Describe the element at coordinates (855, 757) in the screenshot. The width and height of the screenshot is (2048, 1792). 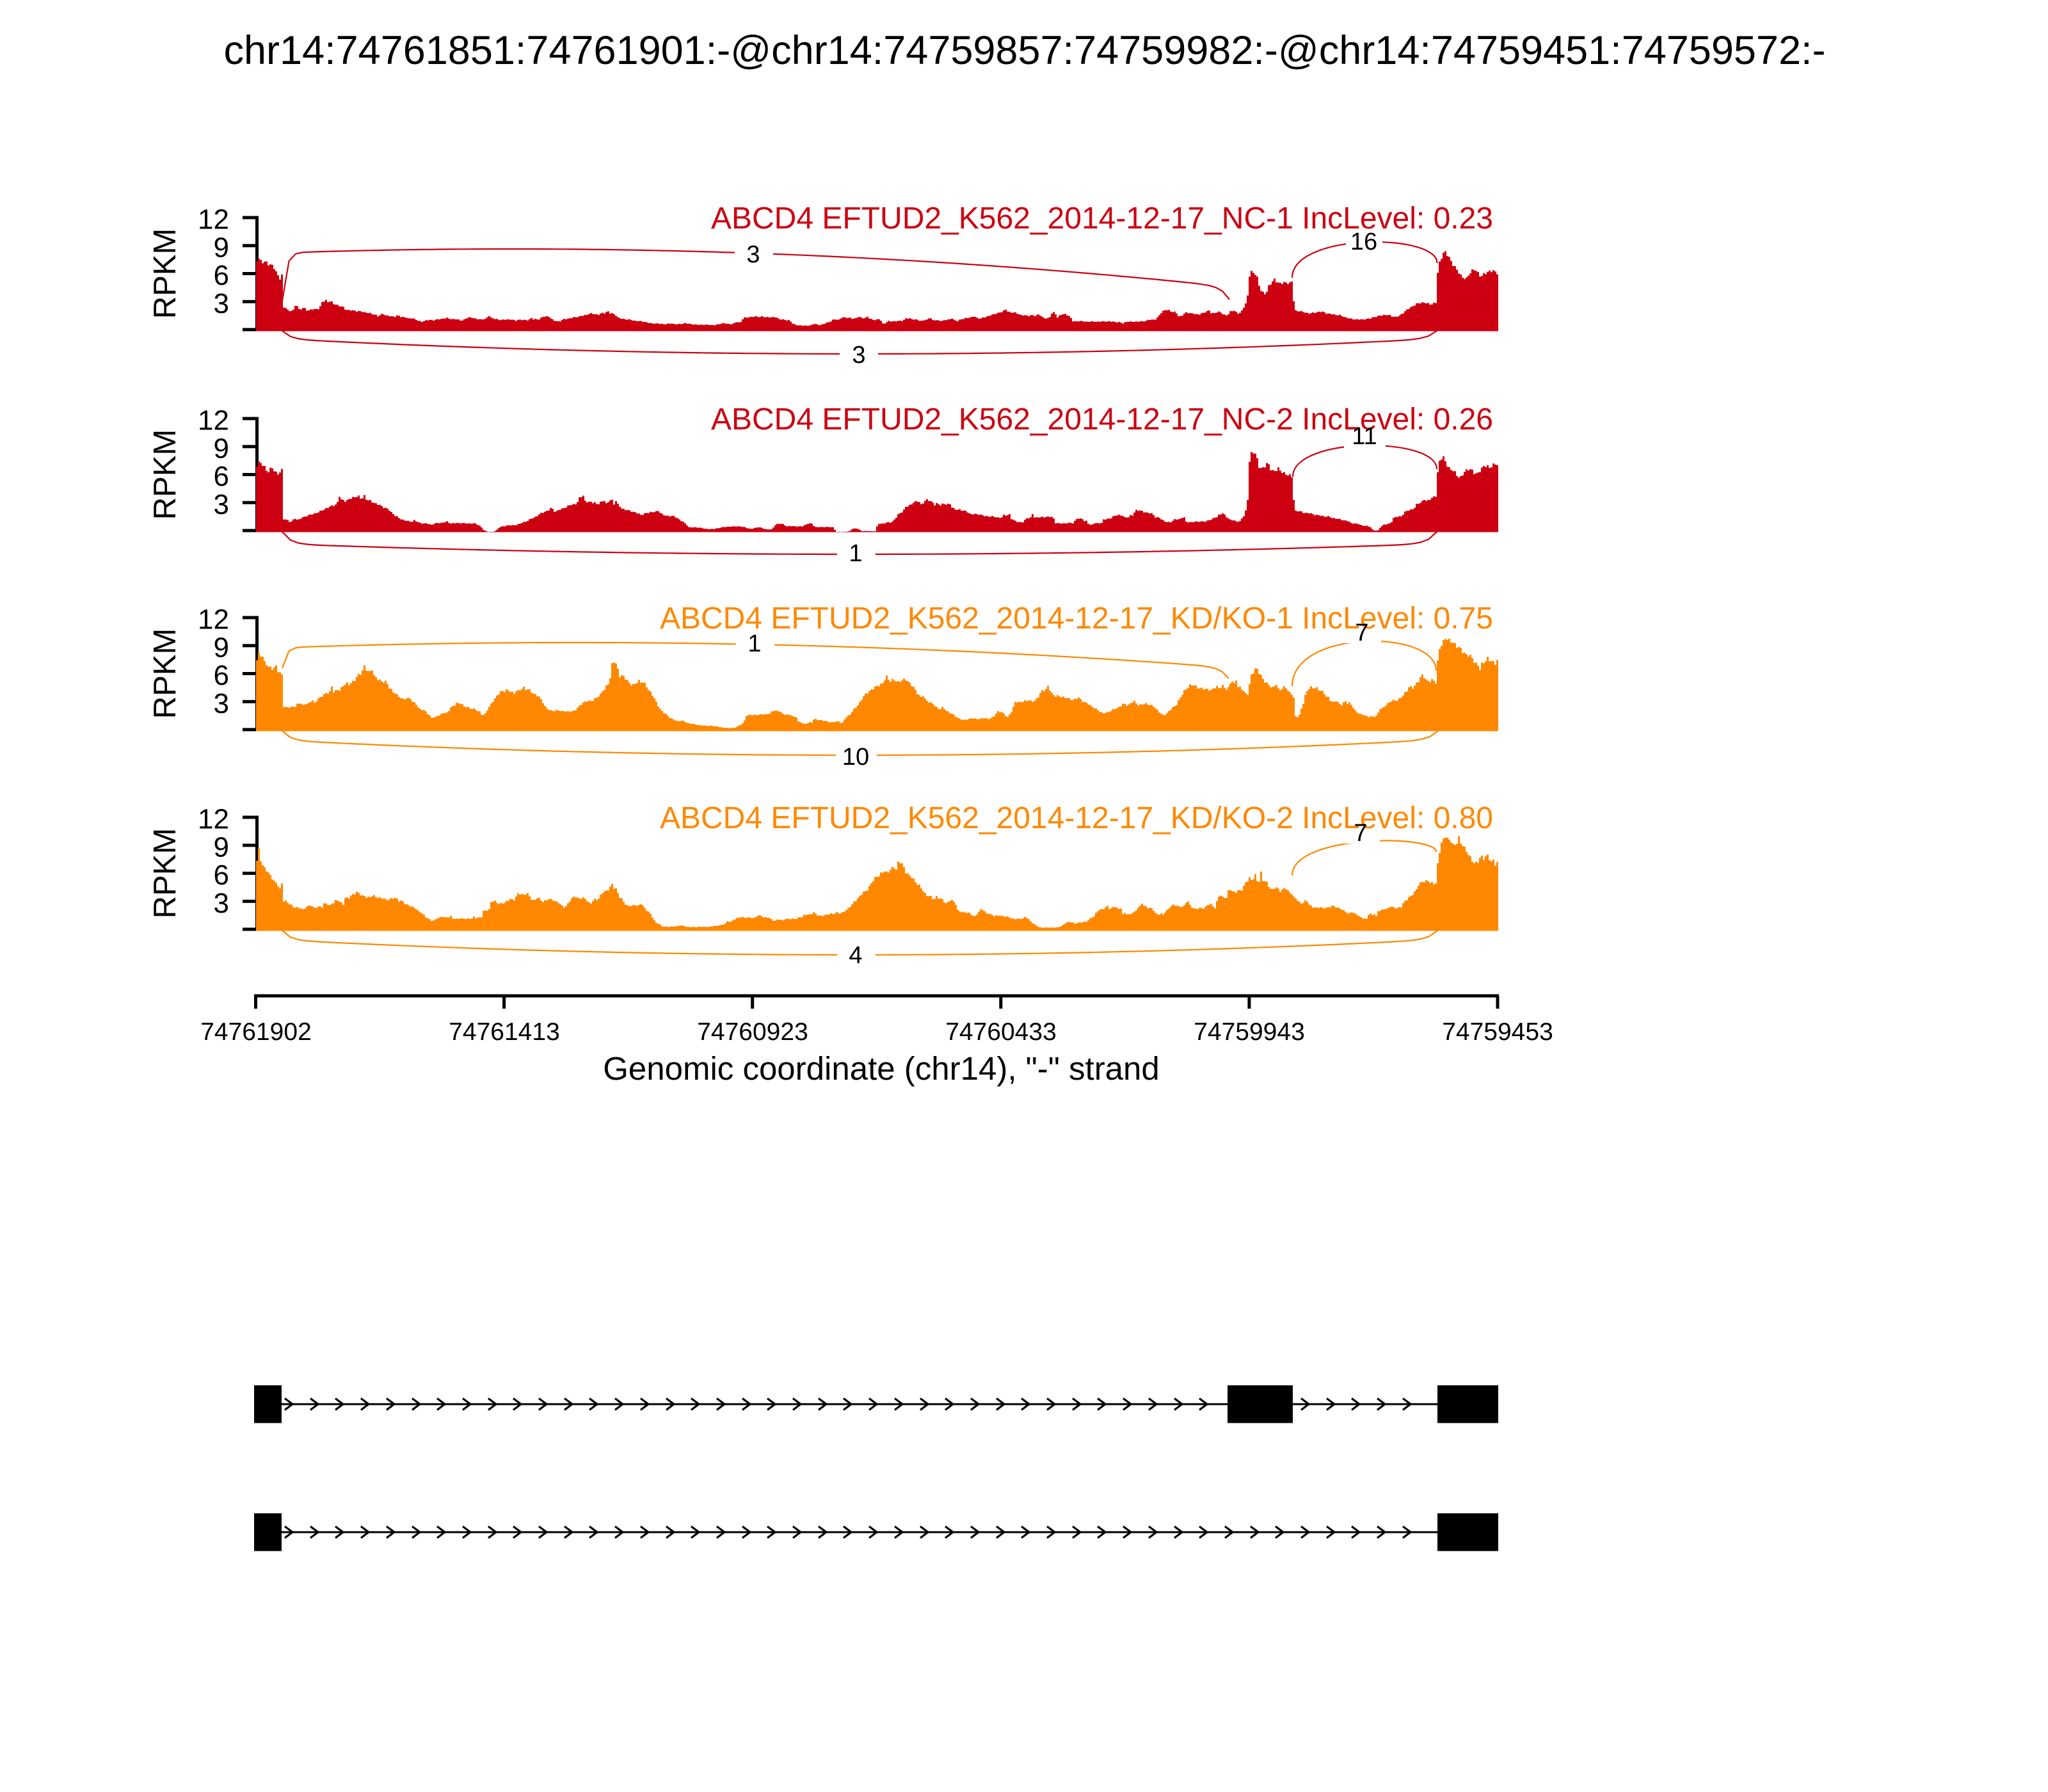
I see `svg-text: 10` at that location.